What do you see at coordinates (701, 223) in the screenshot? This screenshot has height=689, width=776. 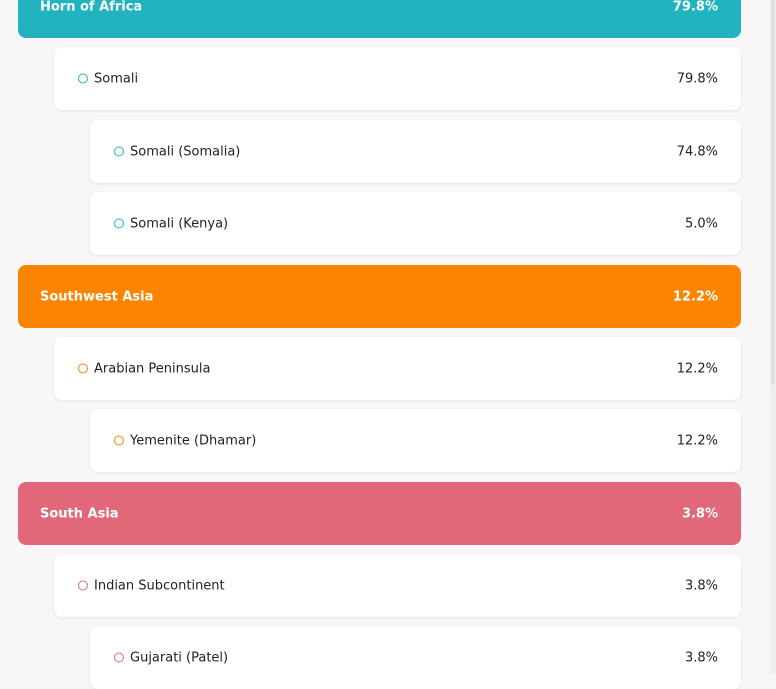 I see `population-percentage: 5.0%` at bounding box center [701, 223].